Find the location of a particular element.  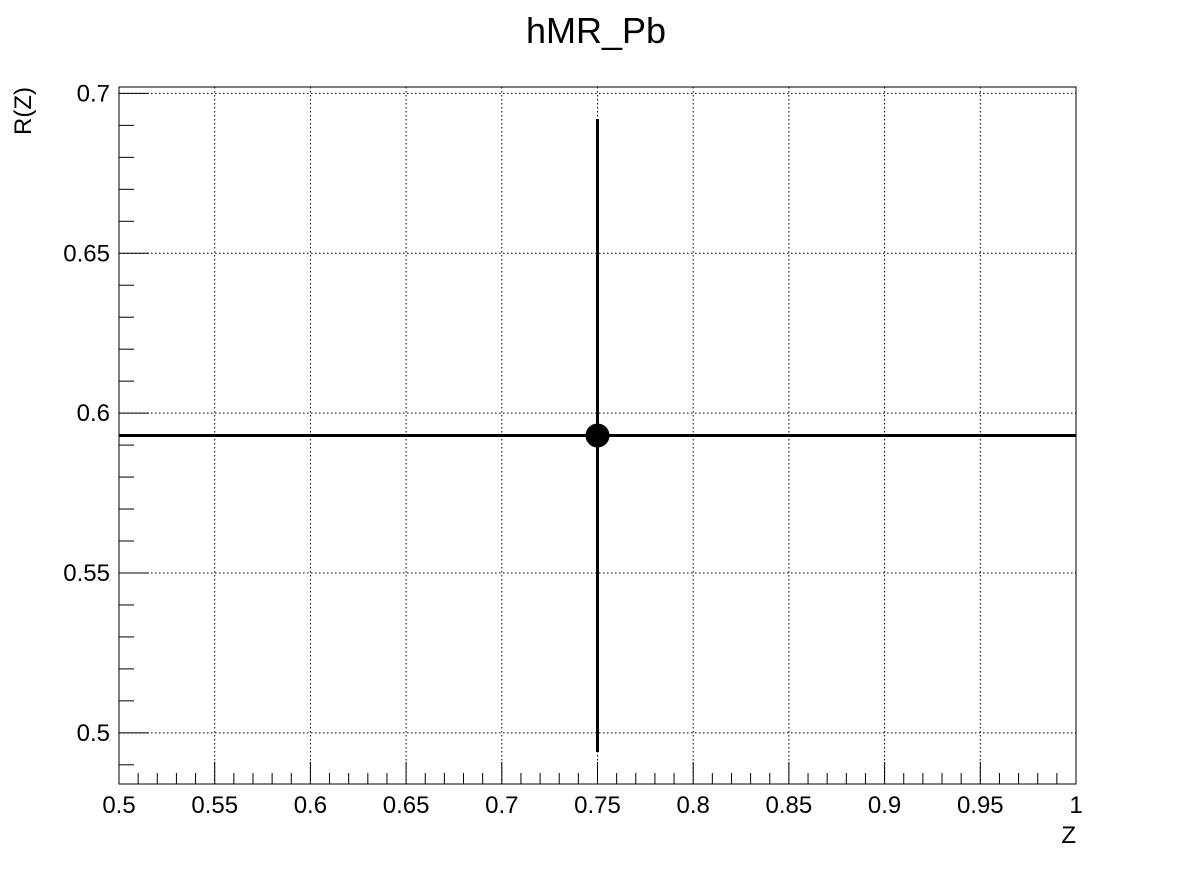

x-axis-title: Z is located at coordinates (1068, 835).